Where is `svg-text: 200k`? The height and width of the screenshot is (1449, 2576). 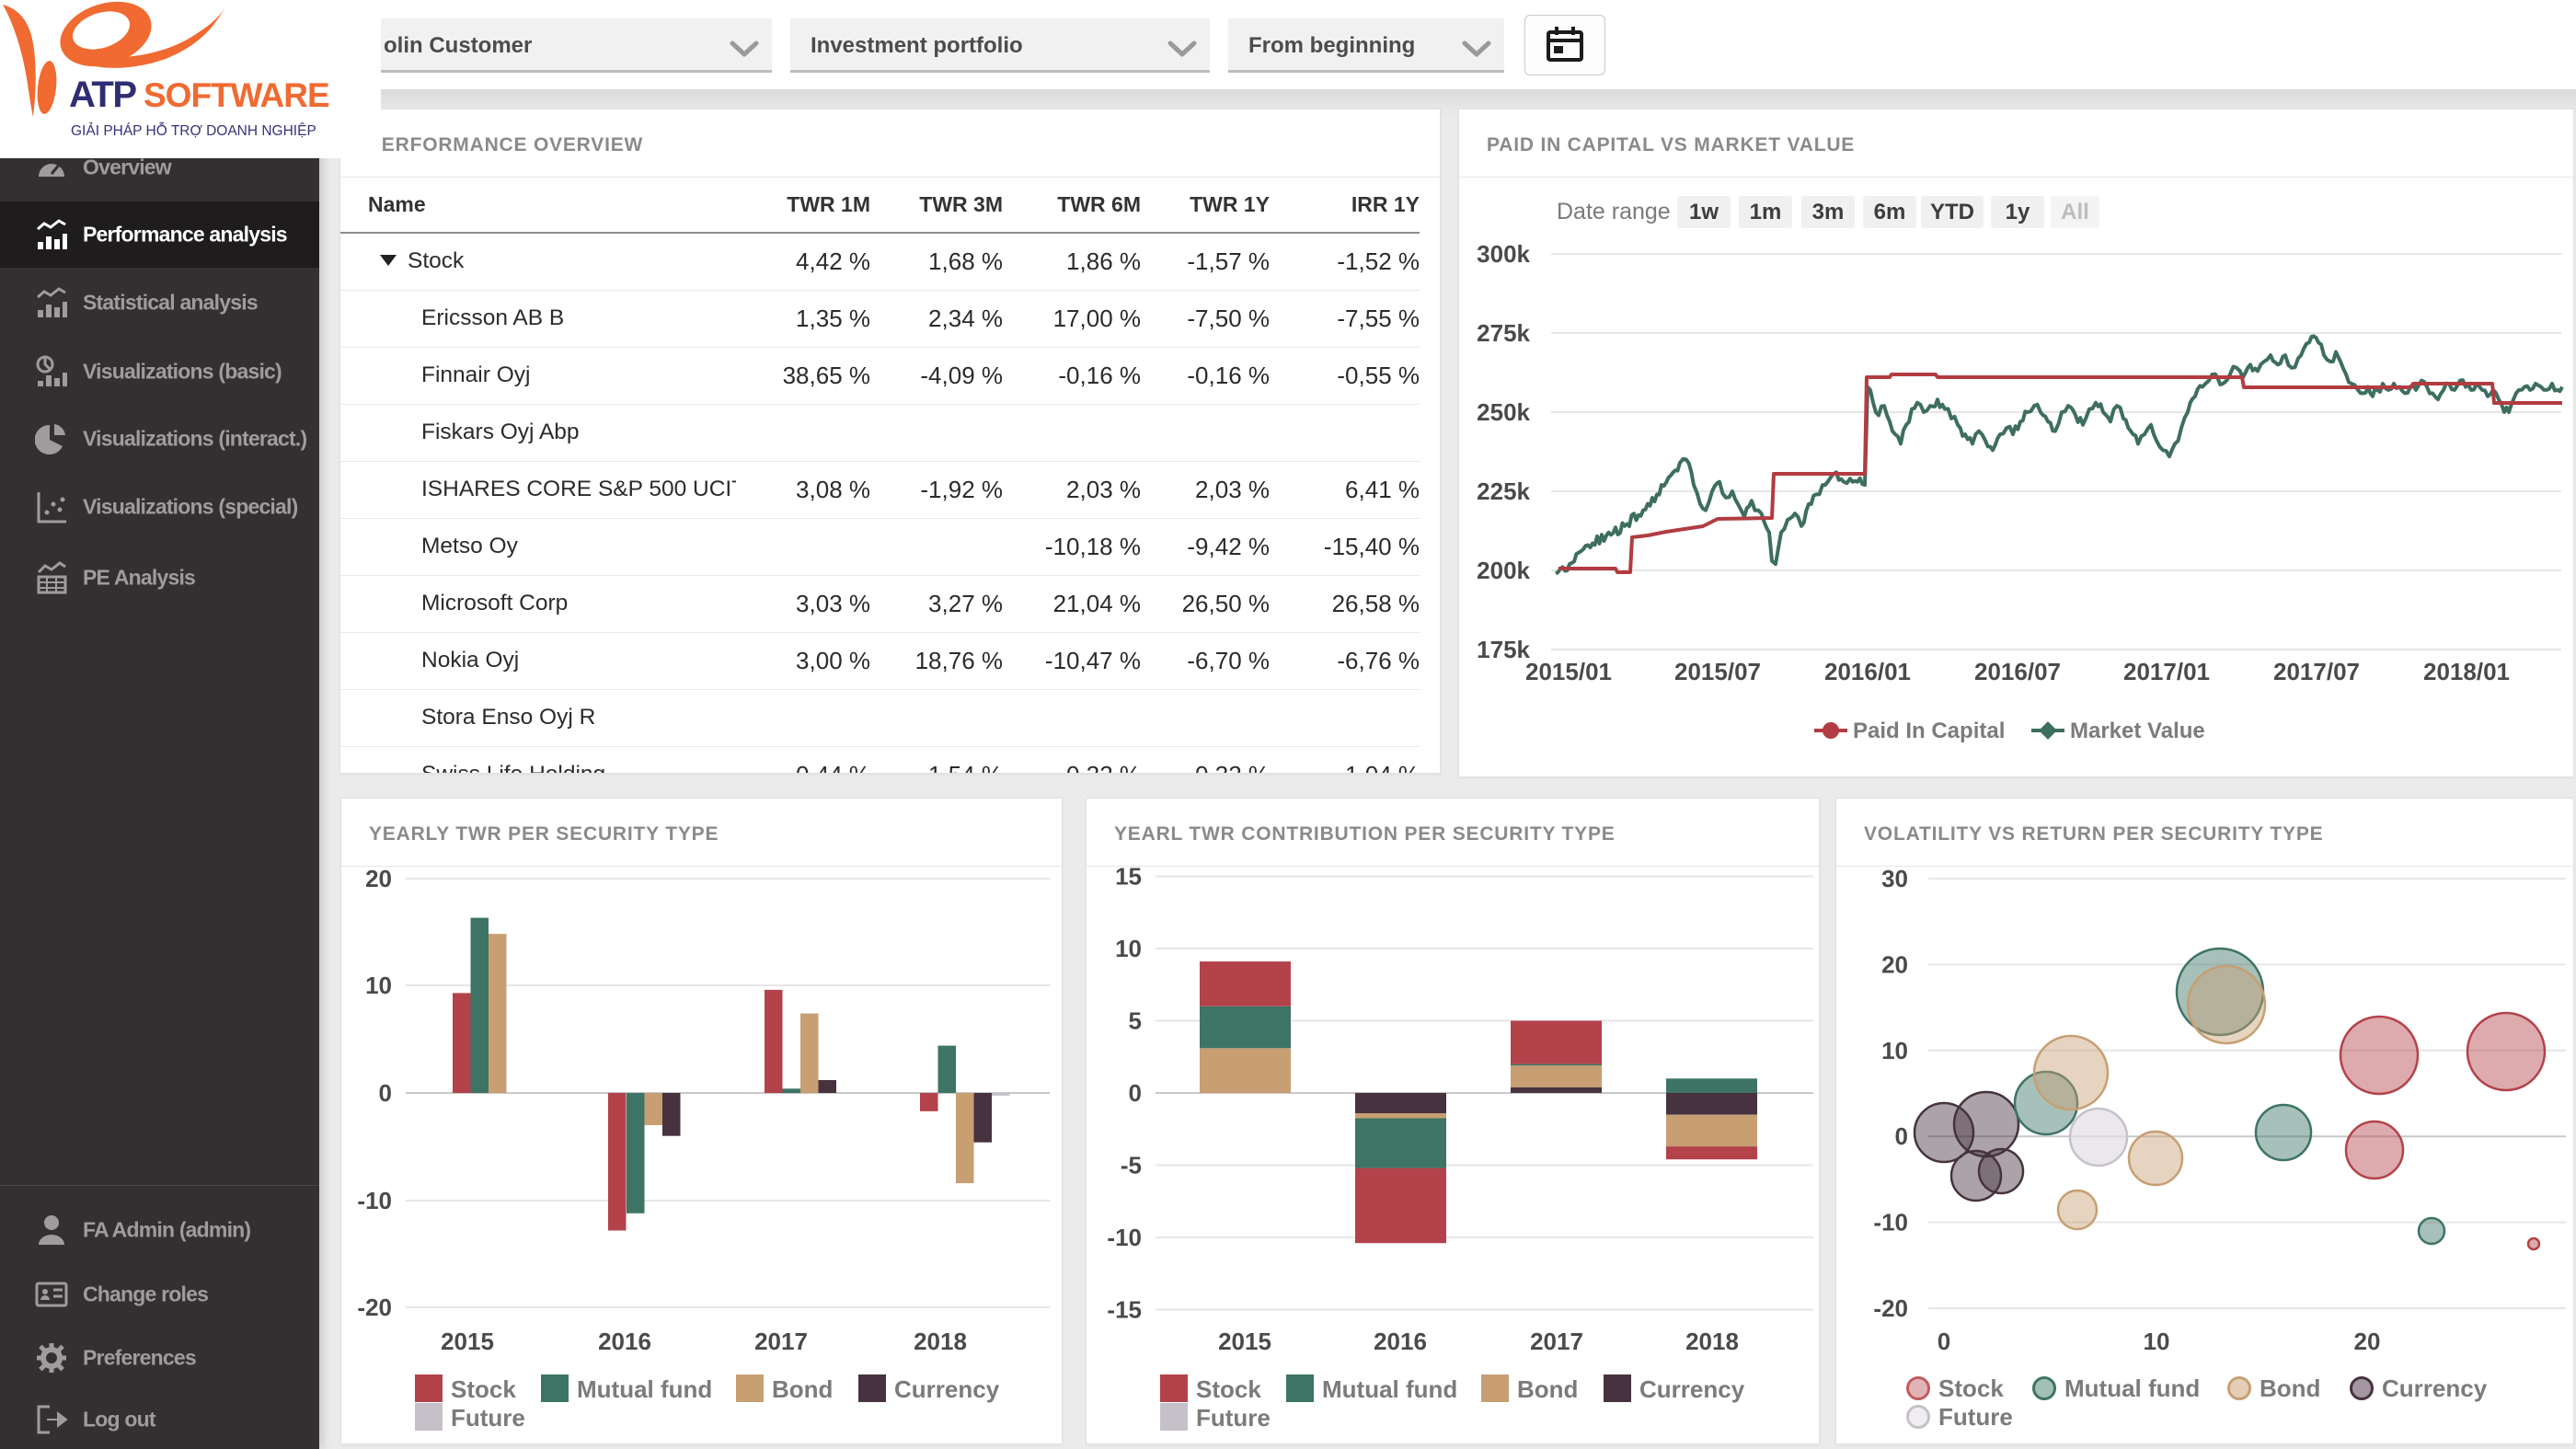
svg-text: 200k is located at coordinates (1503, 570).